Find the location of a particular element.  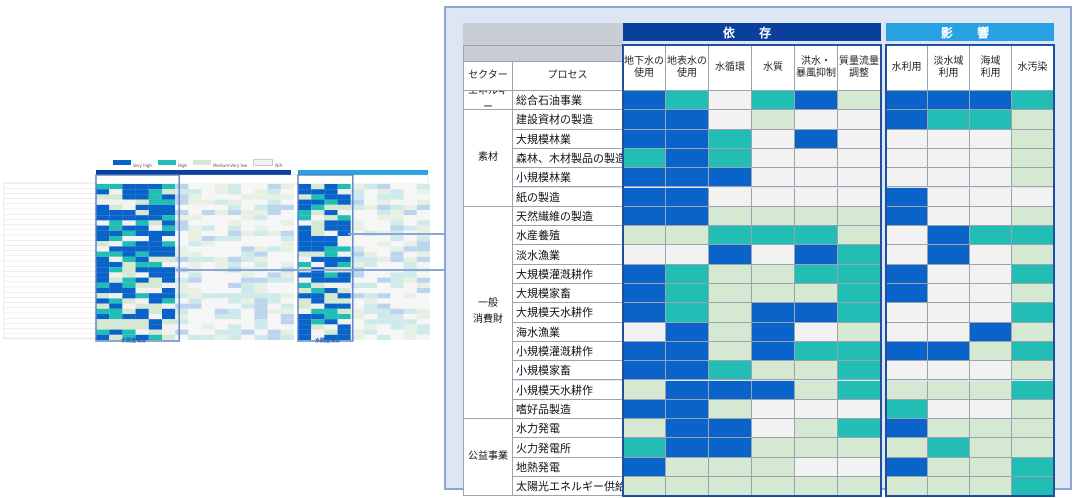

sector-cell: 一般 消費財 is located at coordinates (488, 313).